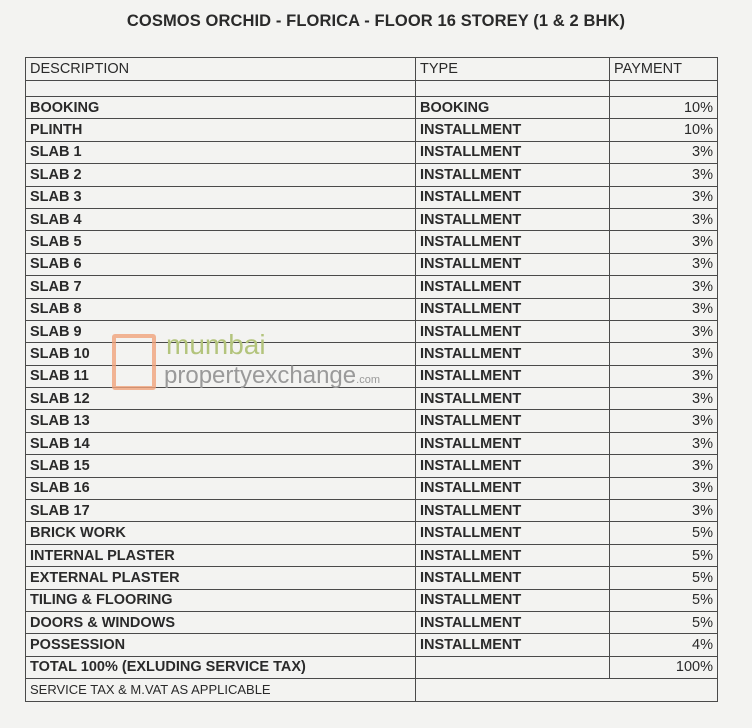 This screenshot has height=728, width=752. I want to click on table-row: DOORS & WINDOWS INSTALLMENT 5%, so click(371, 622).